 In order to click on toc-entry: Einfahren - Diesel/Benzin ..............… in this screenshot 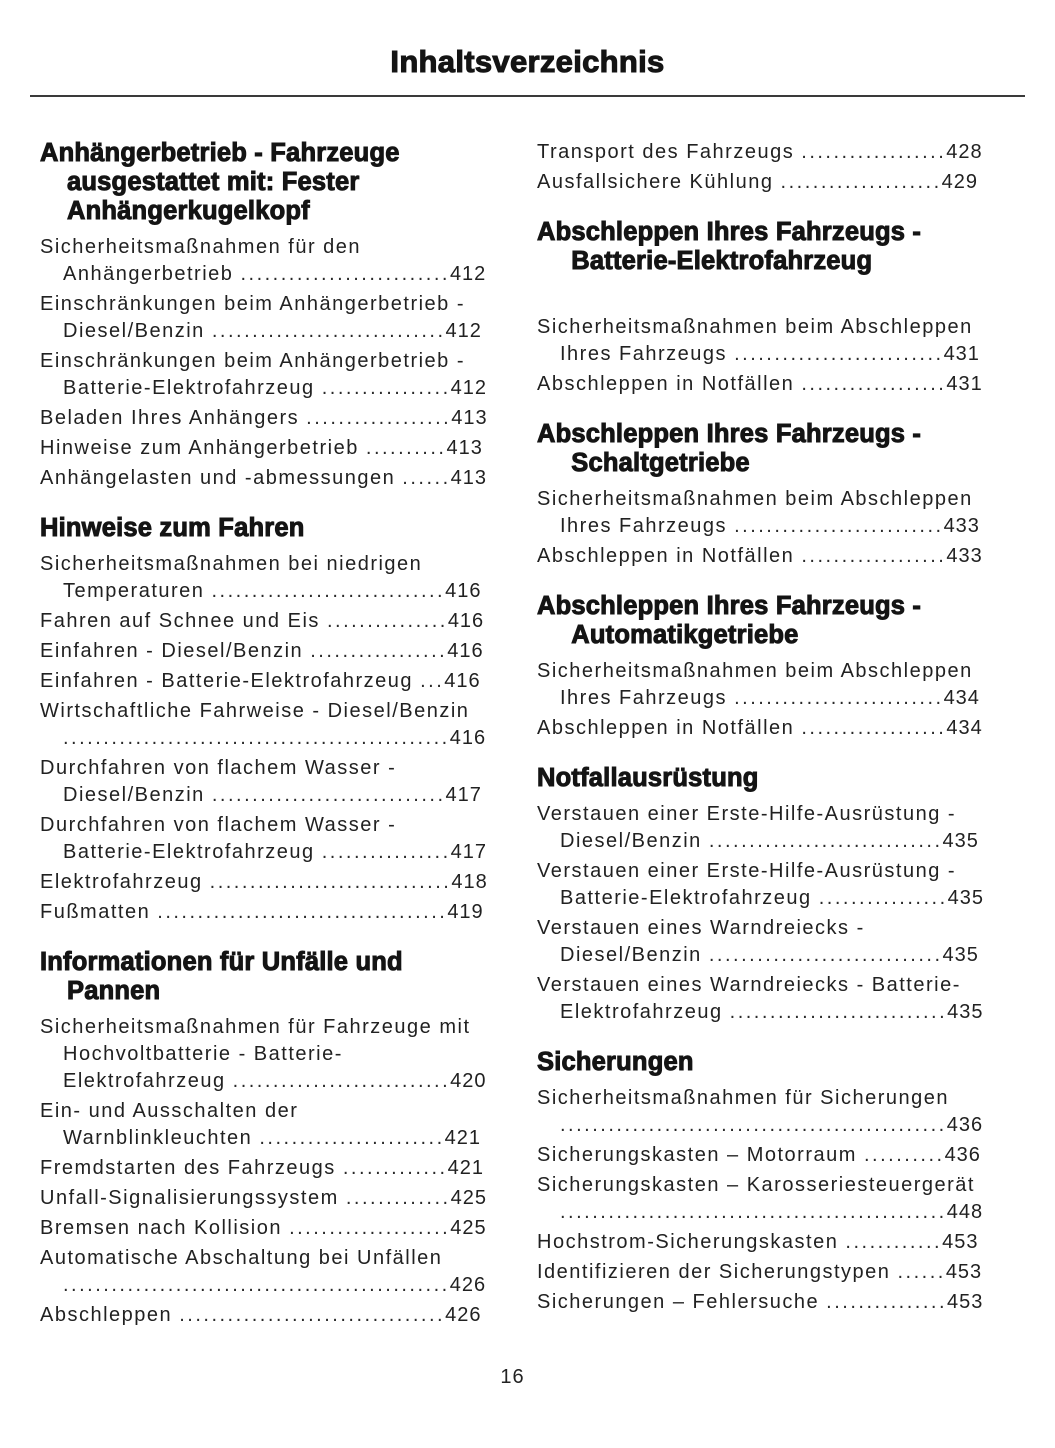, I will do `click(264, 651)`.